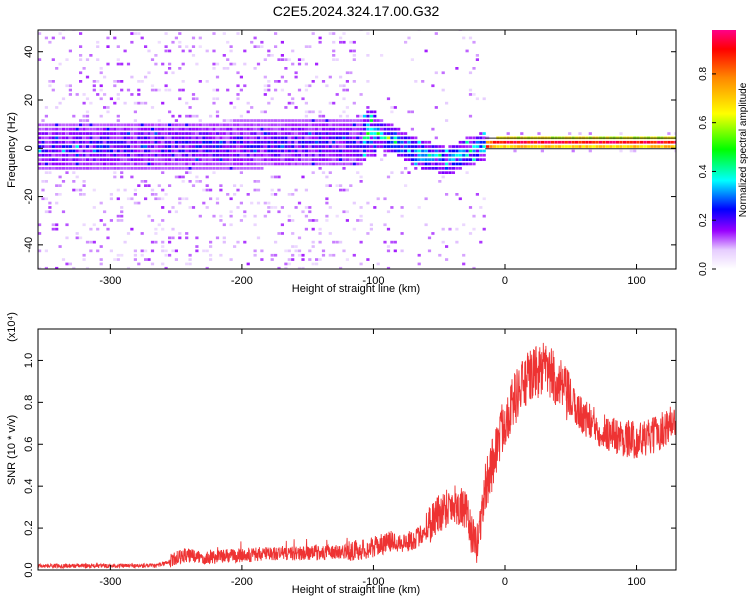  I want to click on y-tick-label: 20, so click(29, 100).